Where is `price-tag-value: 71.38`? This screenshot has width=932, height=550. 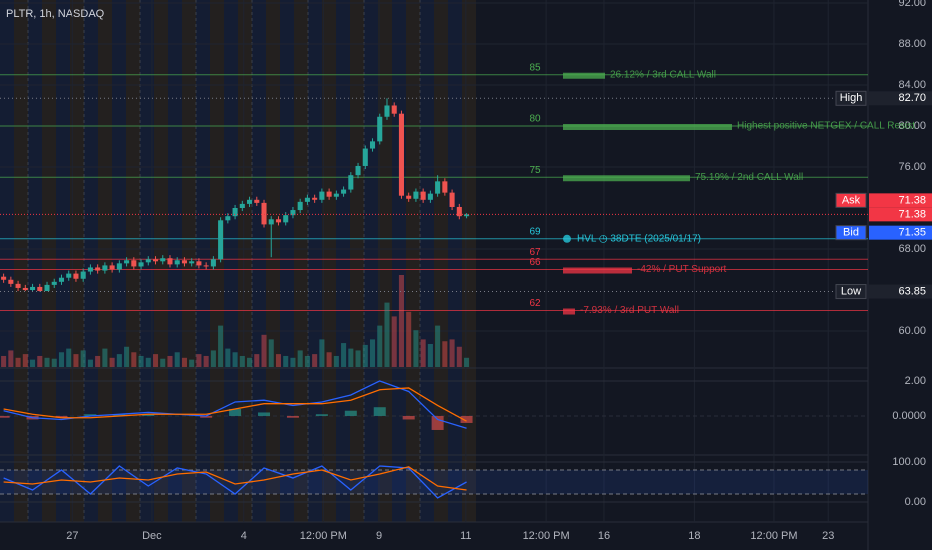 price-tag-value: 71.38 is located at coordinates (912, 214).